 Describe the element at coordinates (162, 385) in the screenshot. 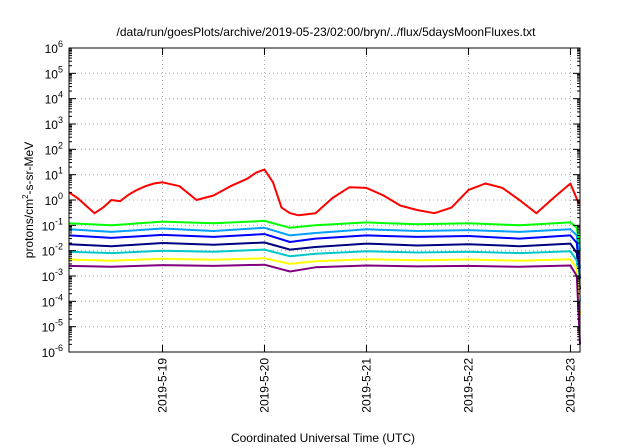

I see `x-tick-label: 2019-5-19` at that location.